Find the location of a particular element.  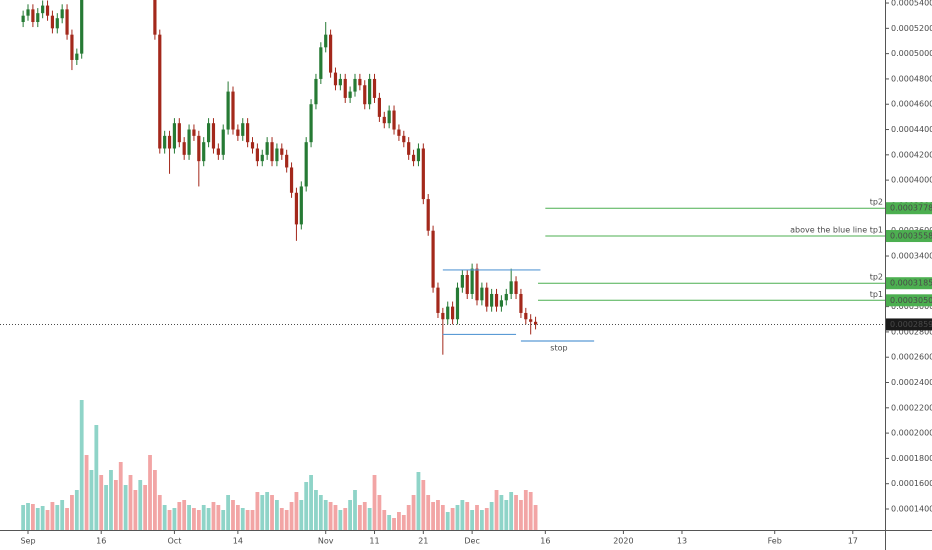

target-label: 0.0003185 is located at coordinates (911, 283).